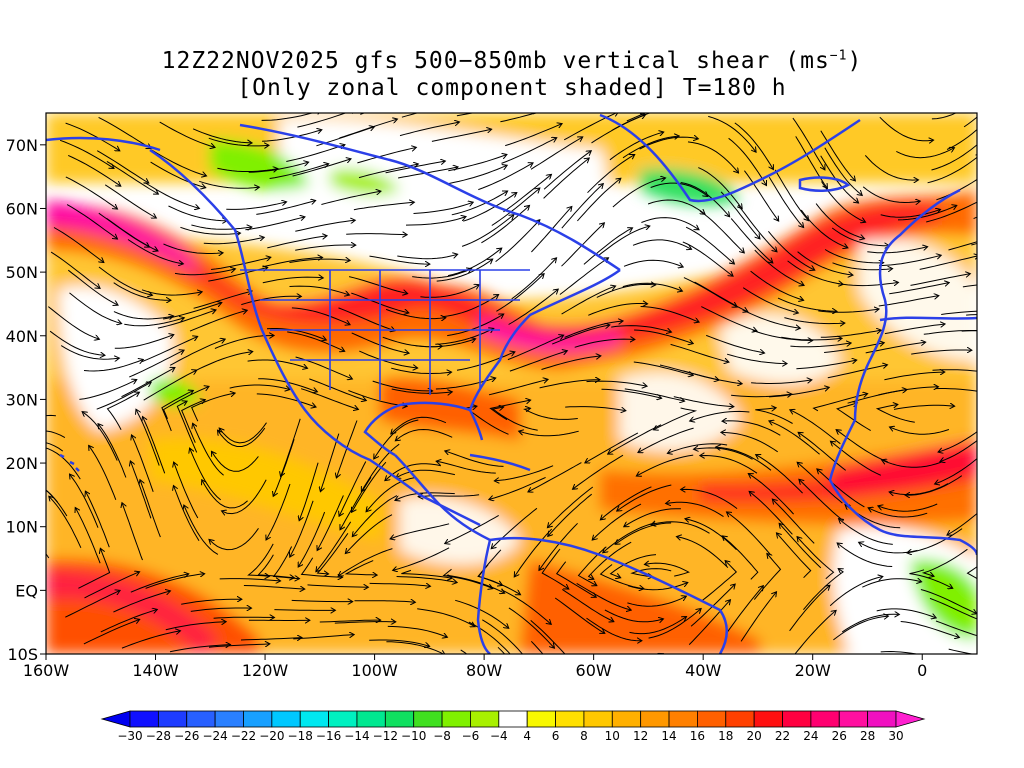 The image size is (1024, 768). I want to click on colorbar-label: 20, so click(754, 736).